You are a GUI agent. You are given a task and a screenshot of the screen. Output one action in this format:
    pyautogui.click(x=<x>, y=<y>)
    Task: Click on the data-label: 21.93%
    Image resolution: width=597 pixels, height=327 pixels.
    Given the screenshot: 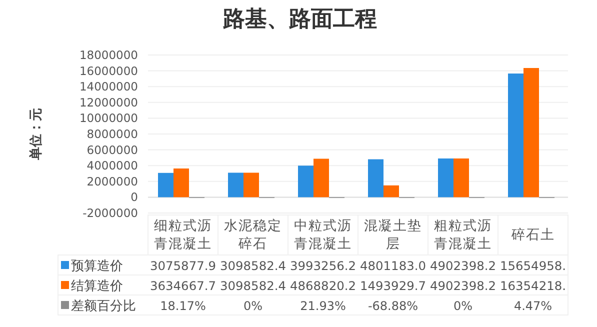 What is the action you would take?
    pyautogui.click(x=323, y=306)
    